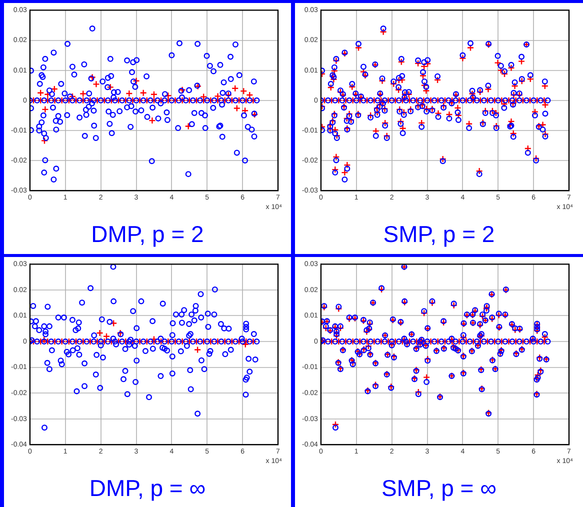 This screenshot has width=583, height=507. What do you see at coordinates (147, 488) in the screenshot?
I see `text: DMP, p = ∞` at bounding box center [147, 488].